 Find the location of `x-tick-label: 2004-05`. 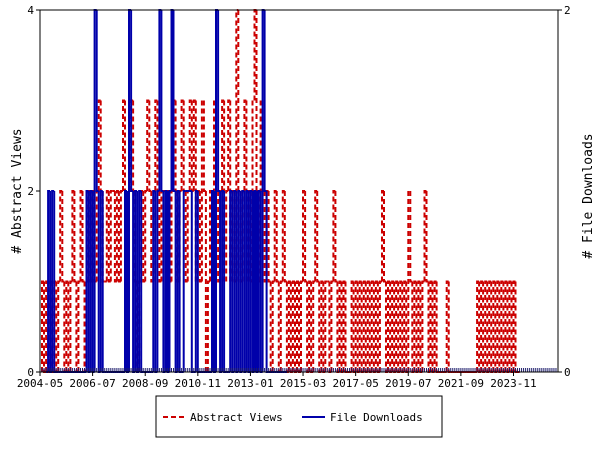

x-tick-label: 2004-05 is located at coordinates (40, 383).